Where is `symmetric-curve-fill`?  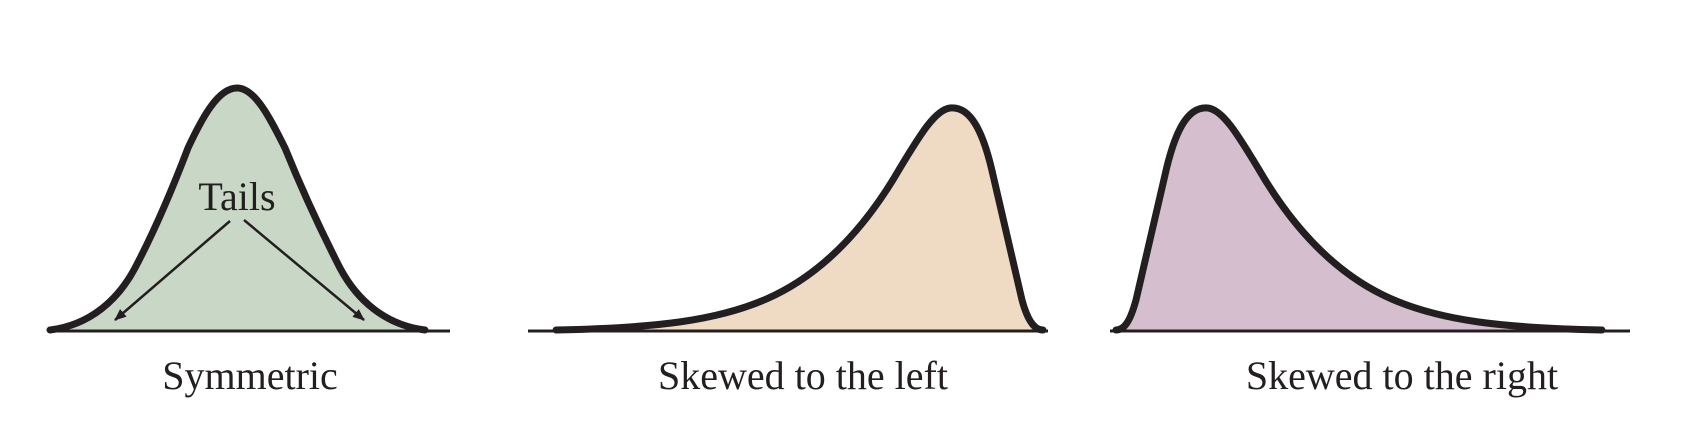 symmetric-curve-fill is located at coordinates (237, 209).